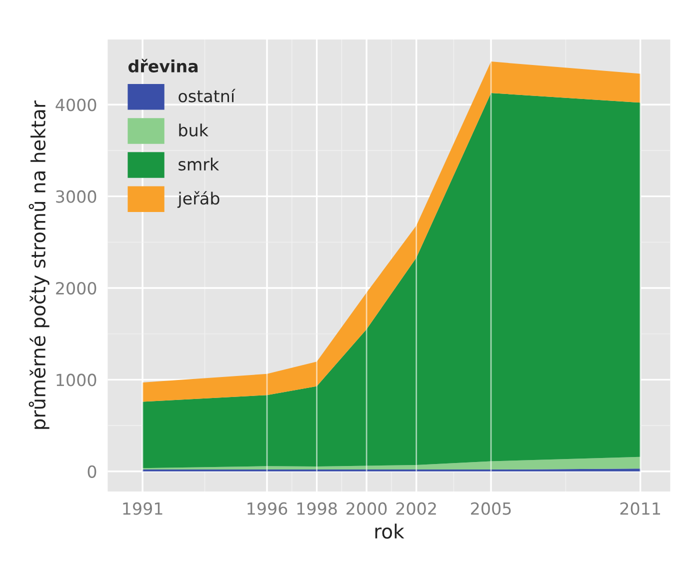 The image size is (686, 565). Describe the element at coordinates (92, 471) in the screenshot. I see `y-tick-label: 0` at that location.